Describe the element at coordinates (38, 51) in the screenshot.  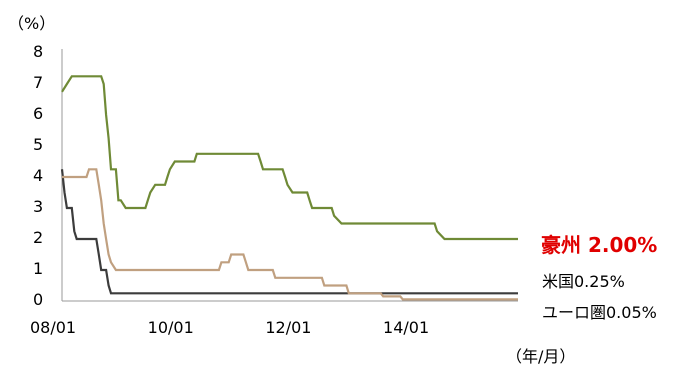
I see `y-tick-label: 8` at that location.